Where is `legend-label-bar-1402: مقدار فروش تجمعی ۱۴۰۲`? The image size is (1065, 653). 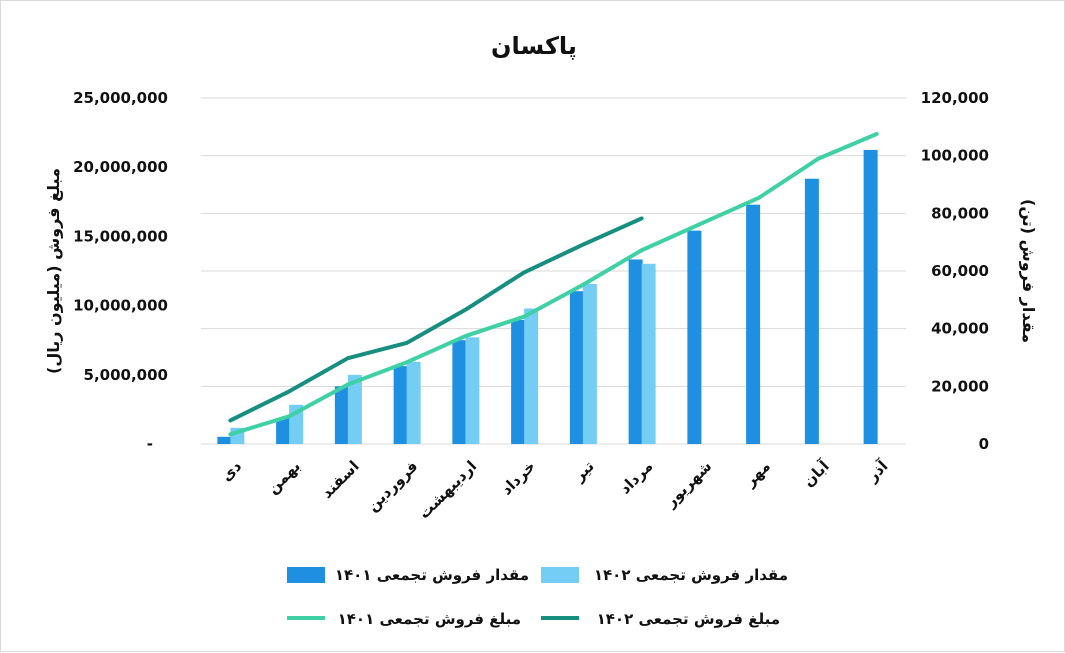 legend-label-bar-1402: مقدار فروش تجمعی ۱۴۰۲ is located at coordinates (691, 575).